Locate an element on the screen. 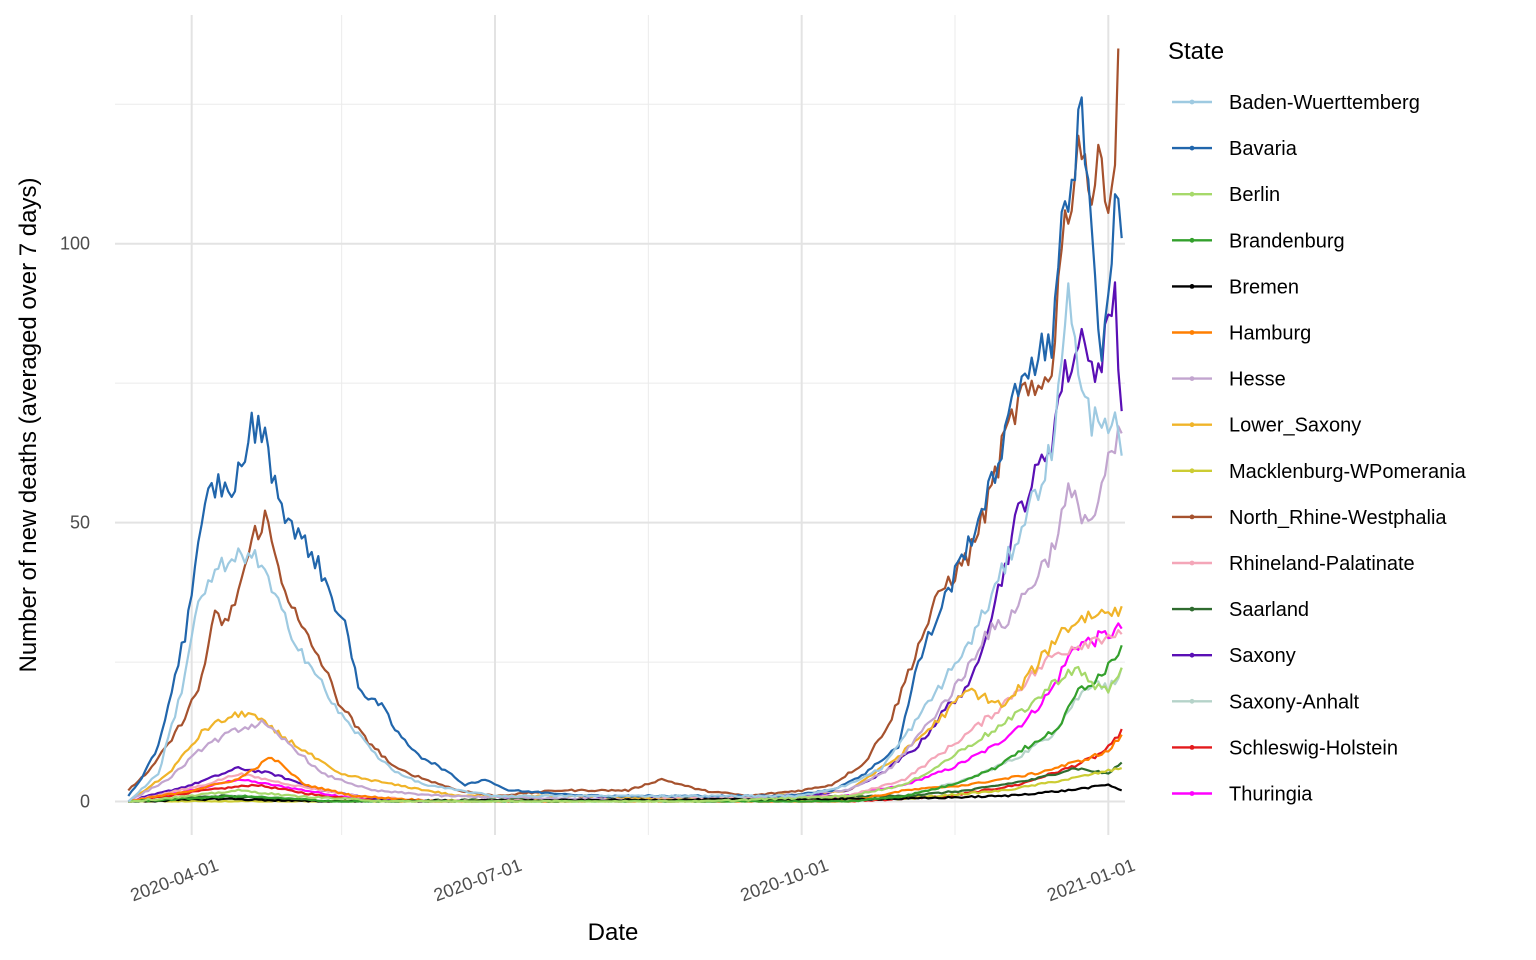 This screenshot has height=960, width=1536. legend-label: Bavaria is located at coordinates (1263, 149).